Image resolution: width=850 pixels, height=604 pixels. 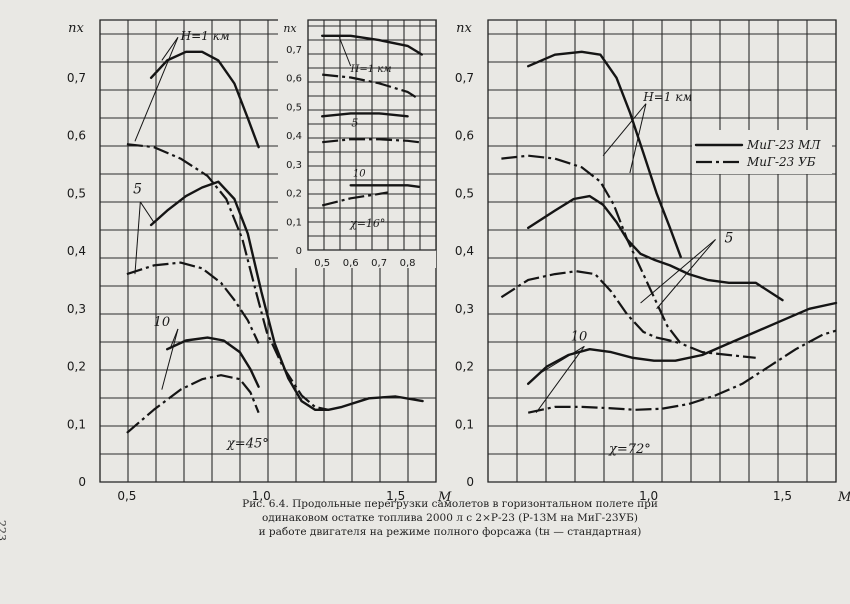 What do you see at coordinates (629, 449) in the screenshot?
I see `annotation-sweep: χ=72°` at bounding box center [629, 449].